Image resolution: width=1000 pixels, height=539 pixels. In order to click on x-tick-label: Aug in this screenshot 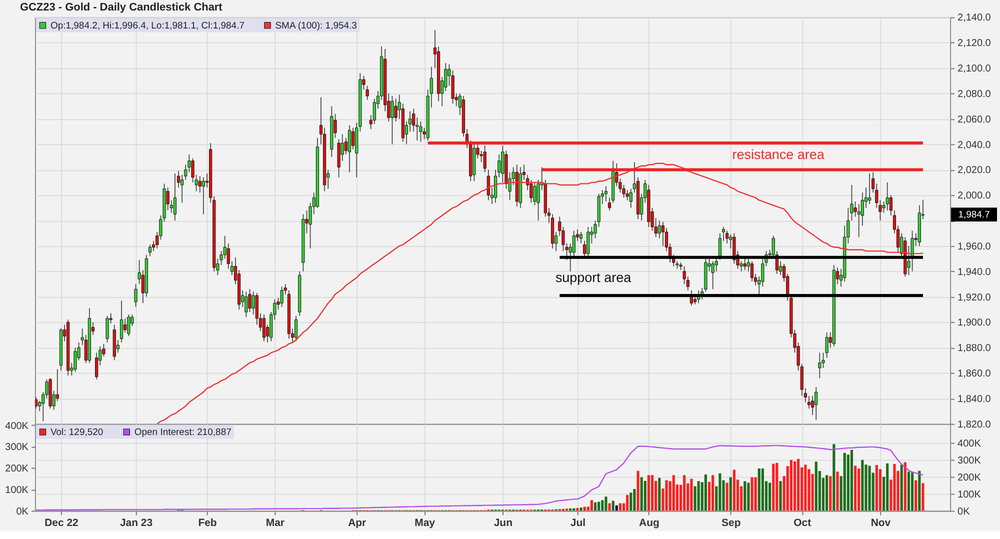, I will do `click(649, 524)`.